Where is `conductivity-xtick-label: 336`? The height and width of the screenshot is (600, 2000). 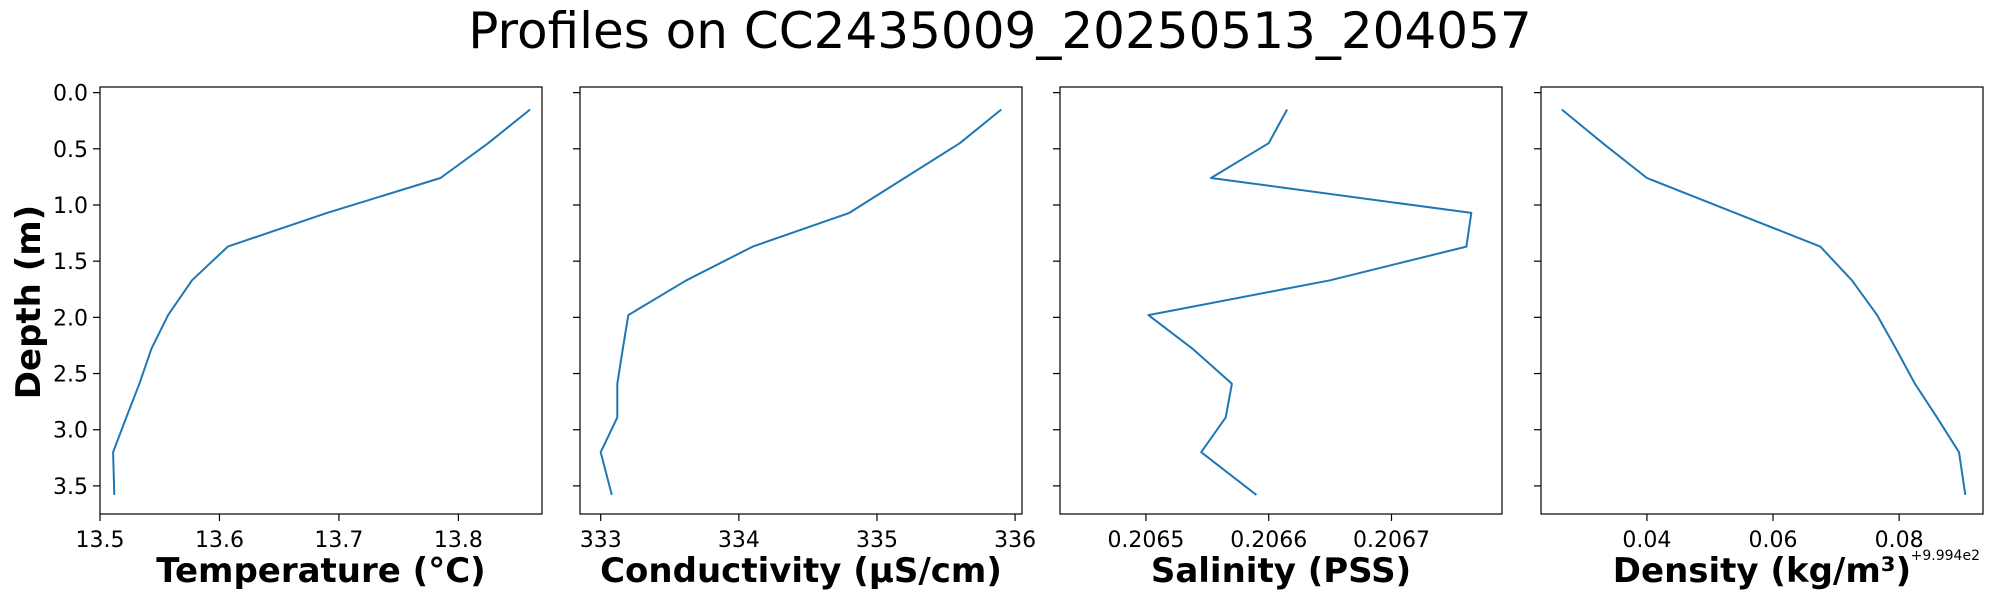 conductivity-xtick-label: 336 is located at coordinates (1015, 540).